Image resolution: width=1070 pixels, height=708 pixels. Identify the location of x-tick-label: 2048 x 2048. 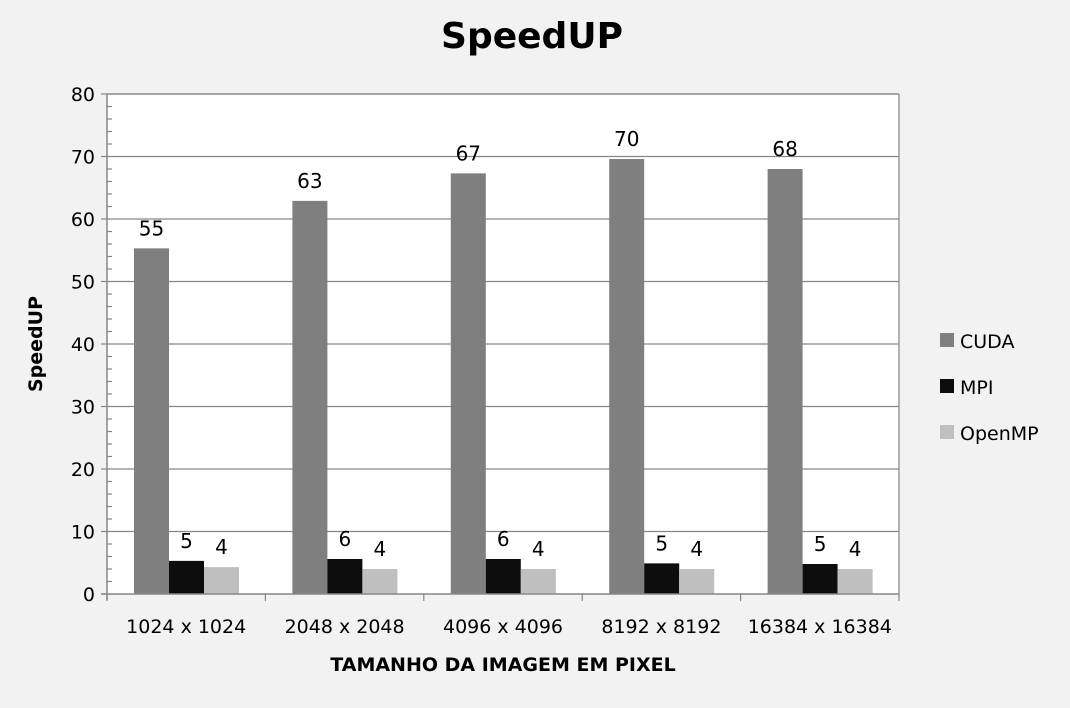
(345, 627).